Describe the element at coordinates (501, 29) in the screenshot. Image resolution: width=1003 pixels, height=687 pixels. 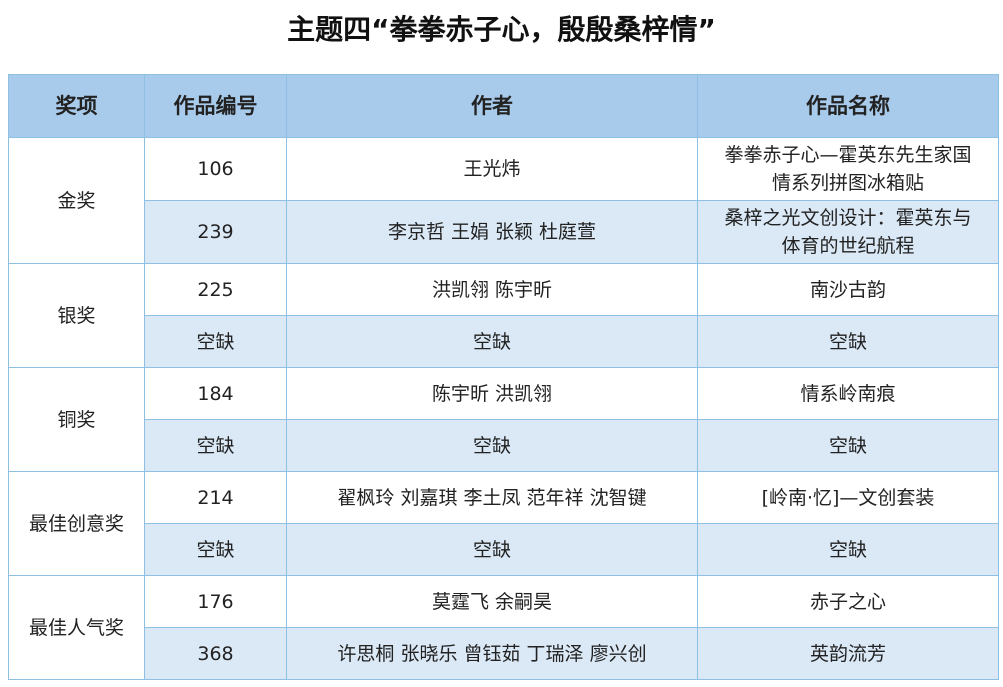
I see `page-title: 主题四“拳拳赤子心，殷殷桑梓情”` at that location.